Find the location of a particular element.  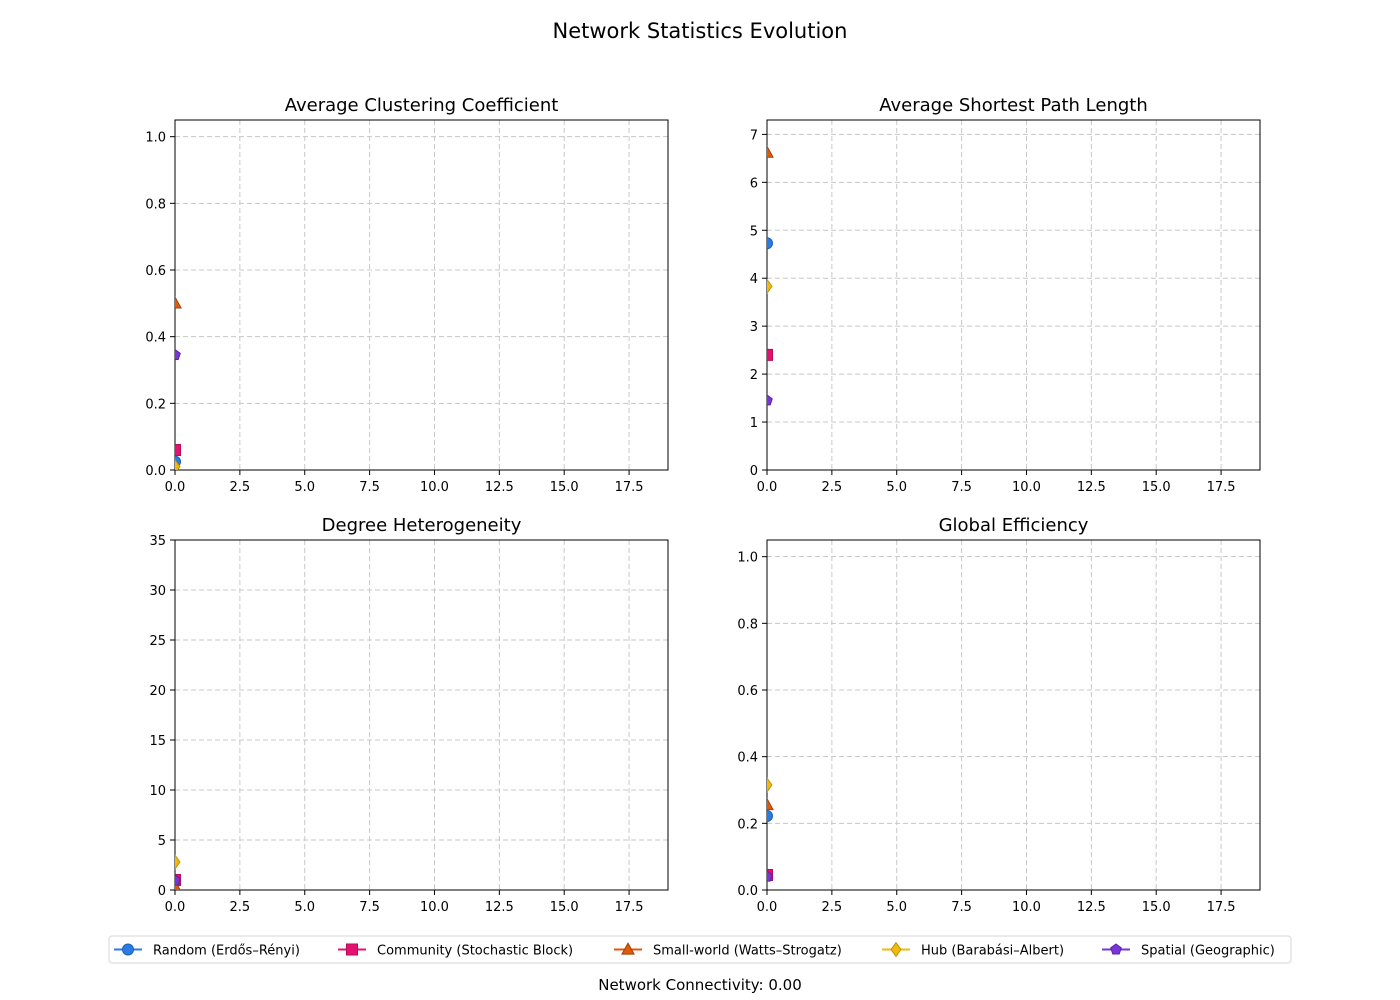

legend-marker-square is located at coordinates (352, 949).